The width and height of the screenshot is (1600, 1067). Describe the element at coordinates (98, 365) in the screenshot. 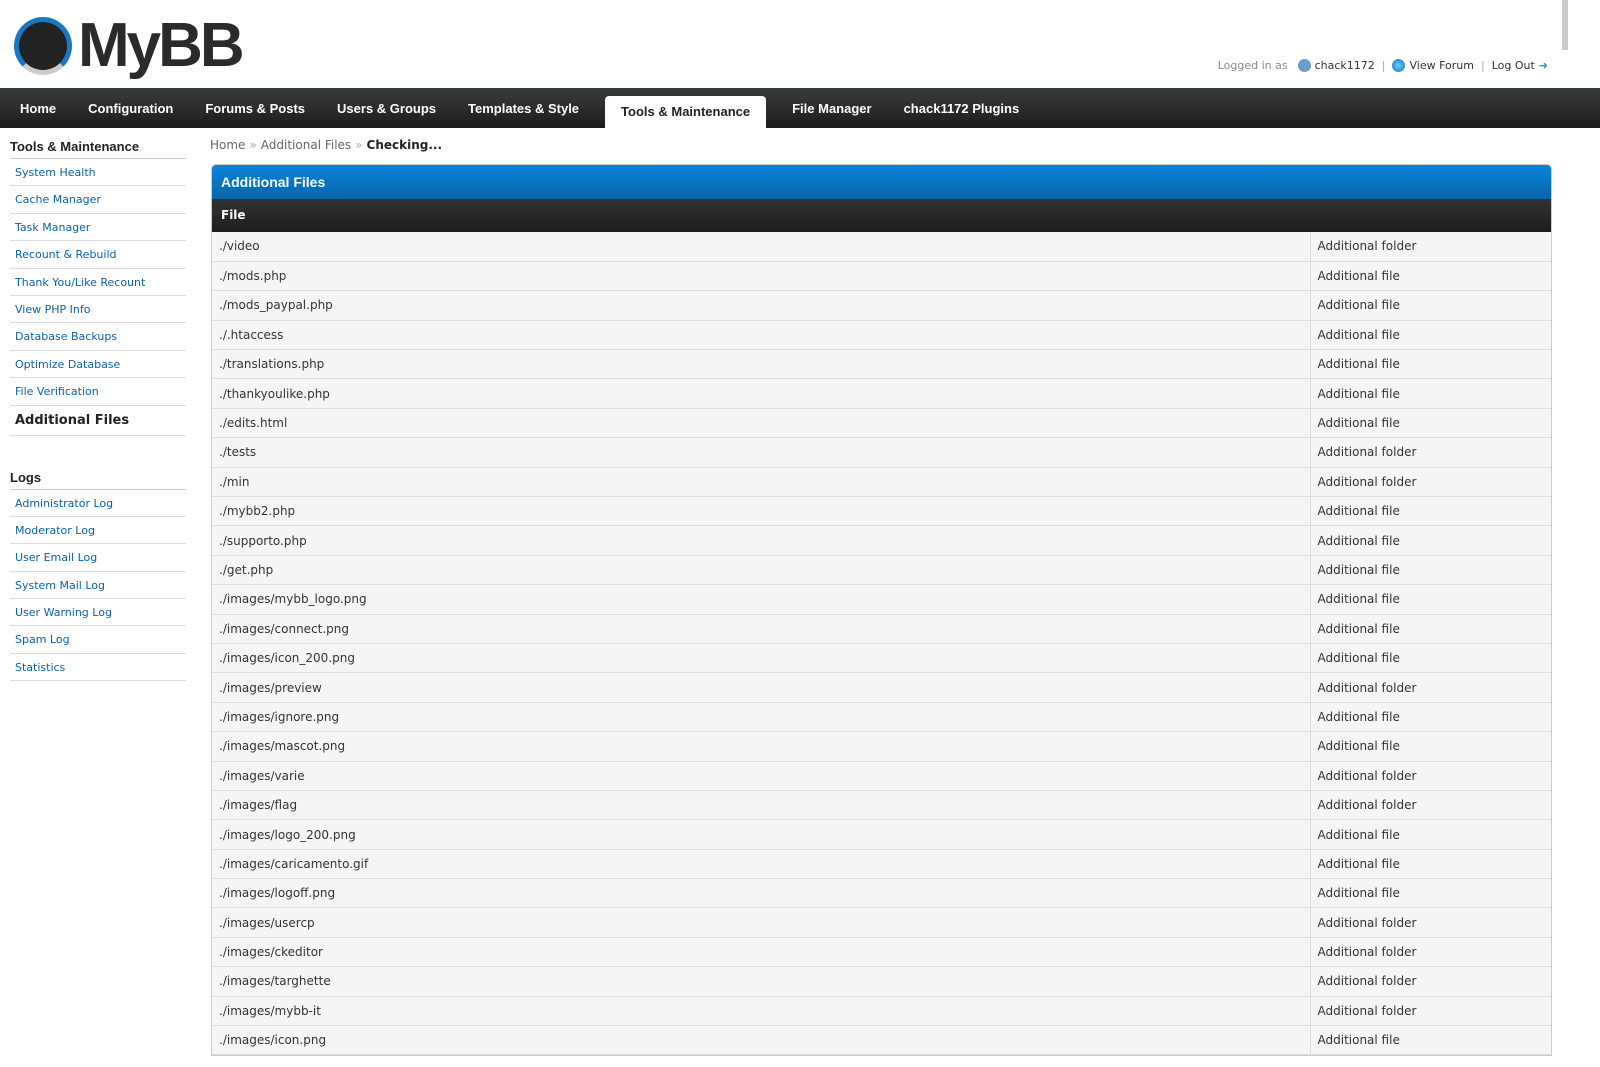

I see `sidebar-item-optimize-database: Optimize Database` at that location.